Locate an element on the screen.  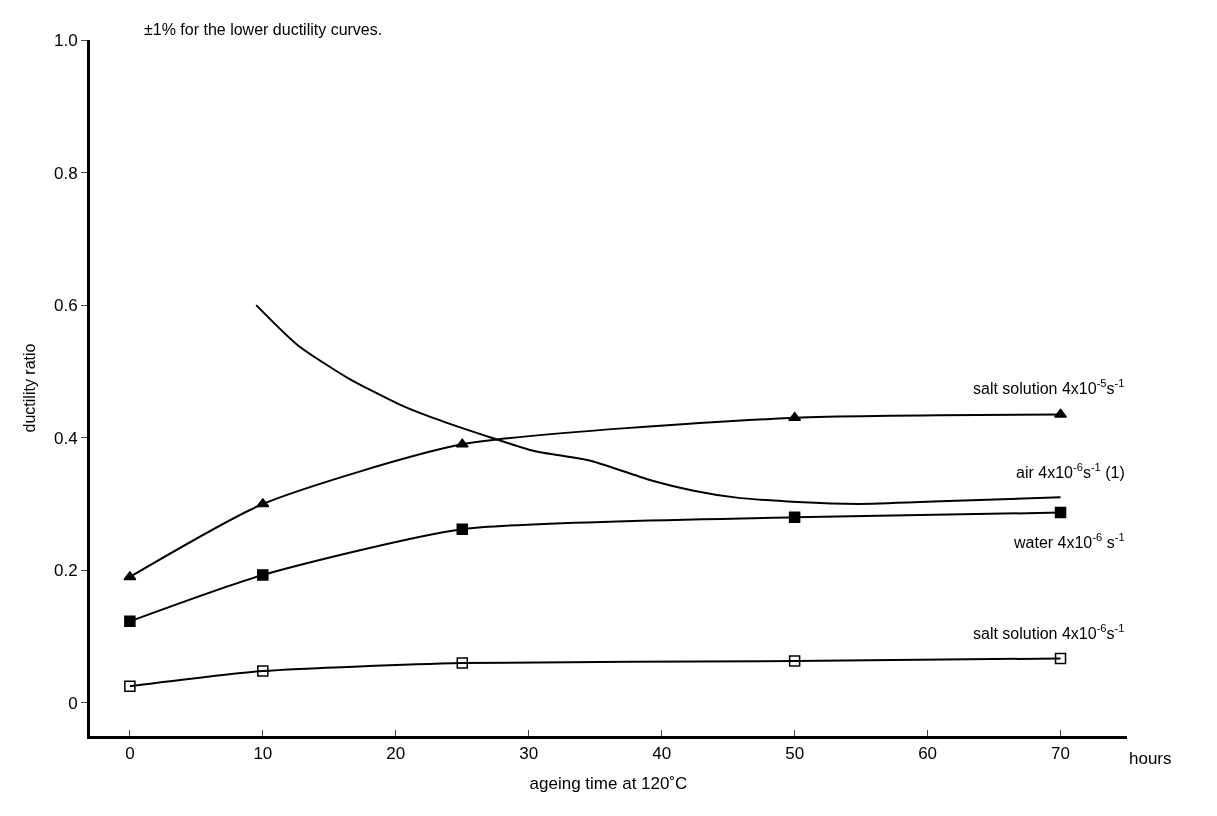
x-tick-label: 40 is located at coordinates (662, 754).